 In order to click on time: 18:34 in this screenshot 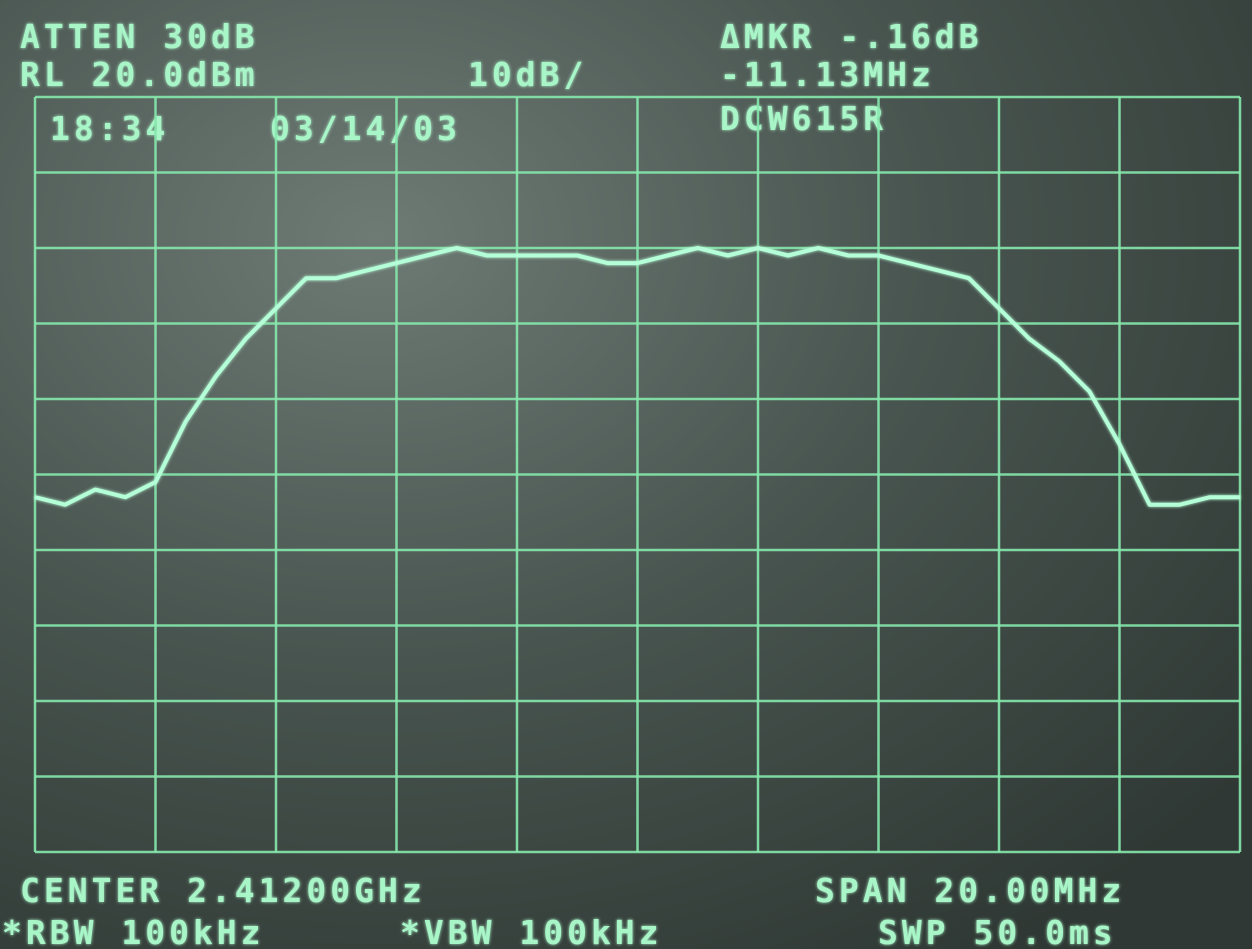, I will do `click(109, 128)`.